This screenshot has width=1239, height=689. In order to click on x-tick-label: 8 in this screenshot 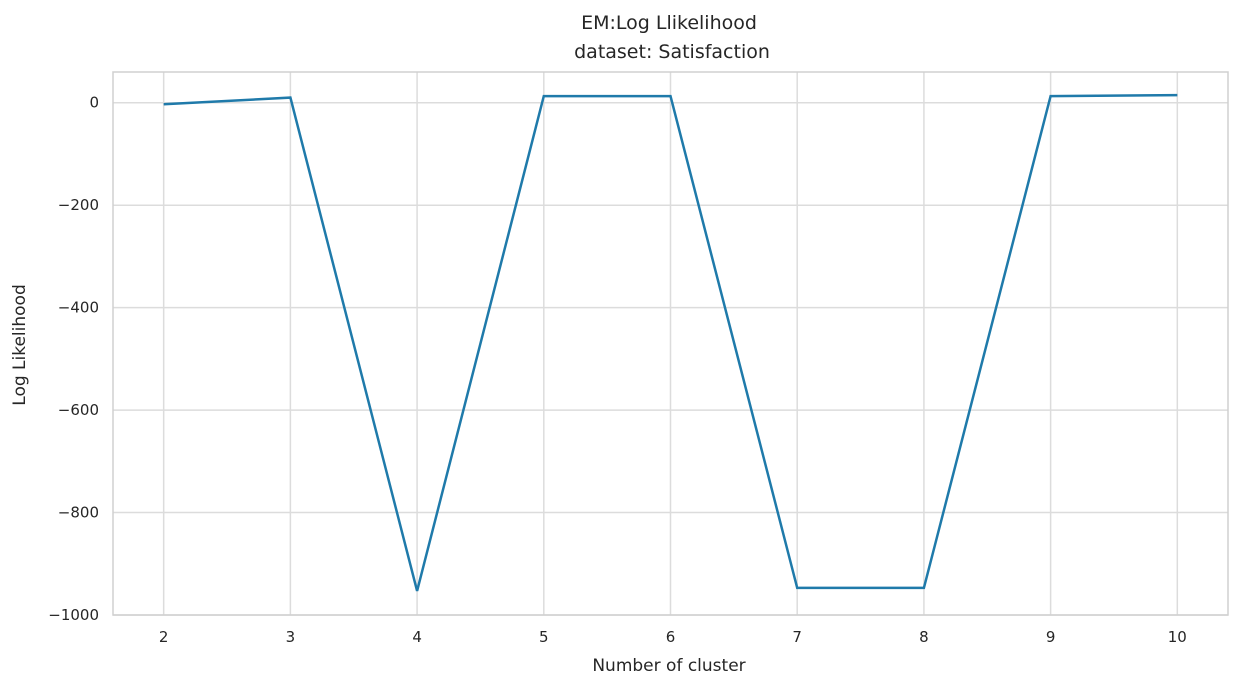, I will do `click(924, 637)`.